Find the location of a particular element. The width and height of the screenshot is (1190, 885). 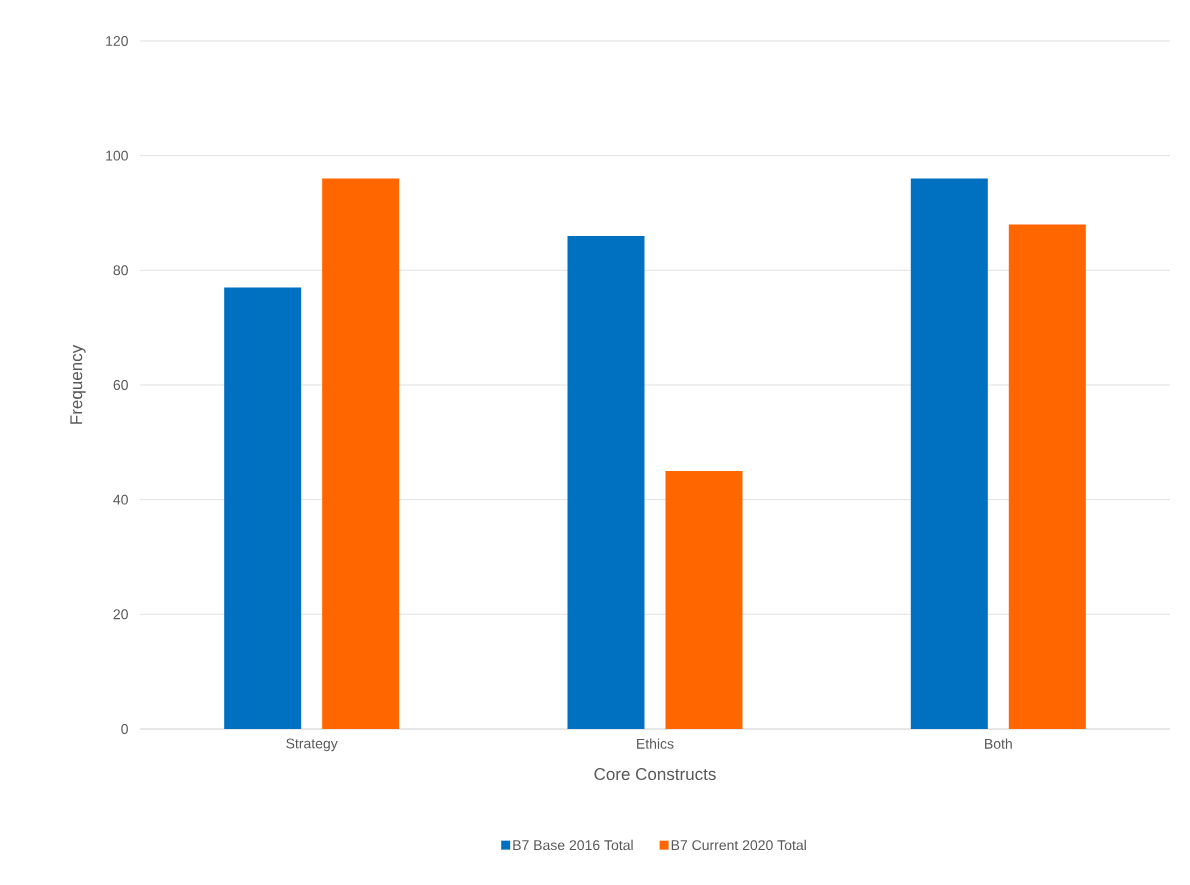

legend-label: B7 Current 2020 Total is located at coordinates (738, 845).